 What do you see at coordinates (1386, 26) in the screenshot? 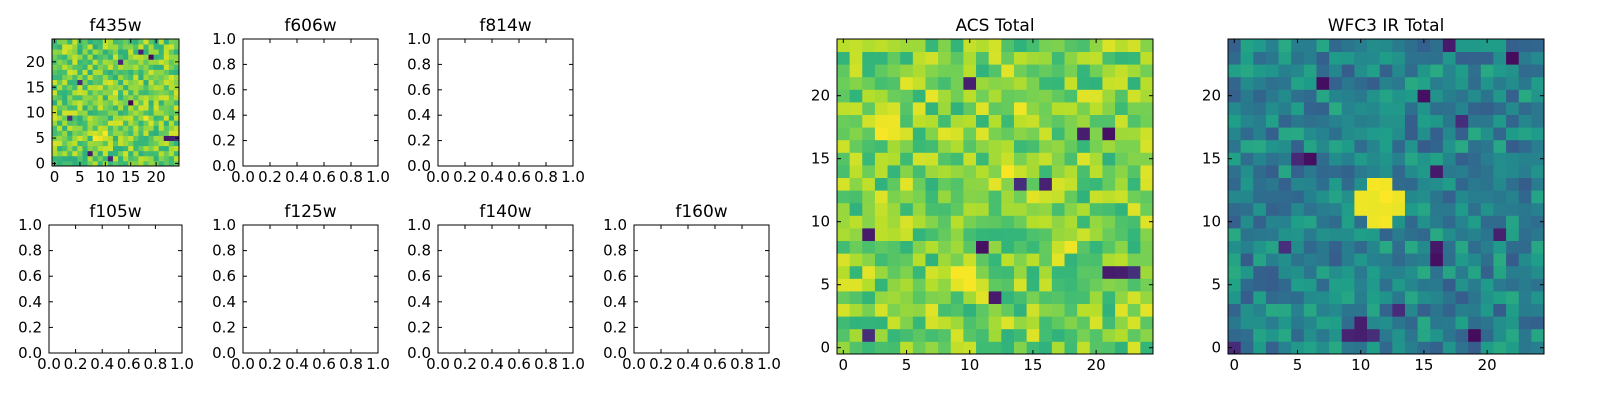
I see `subplot-title: WFC3 IR Total` at bounding box center [1386, 26].